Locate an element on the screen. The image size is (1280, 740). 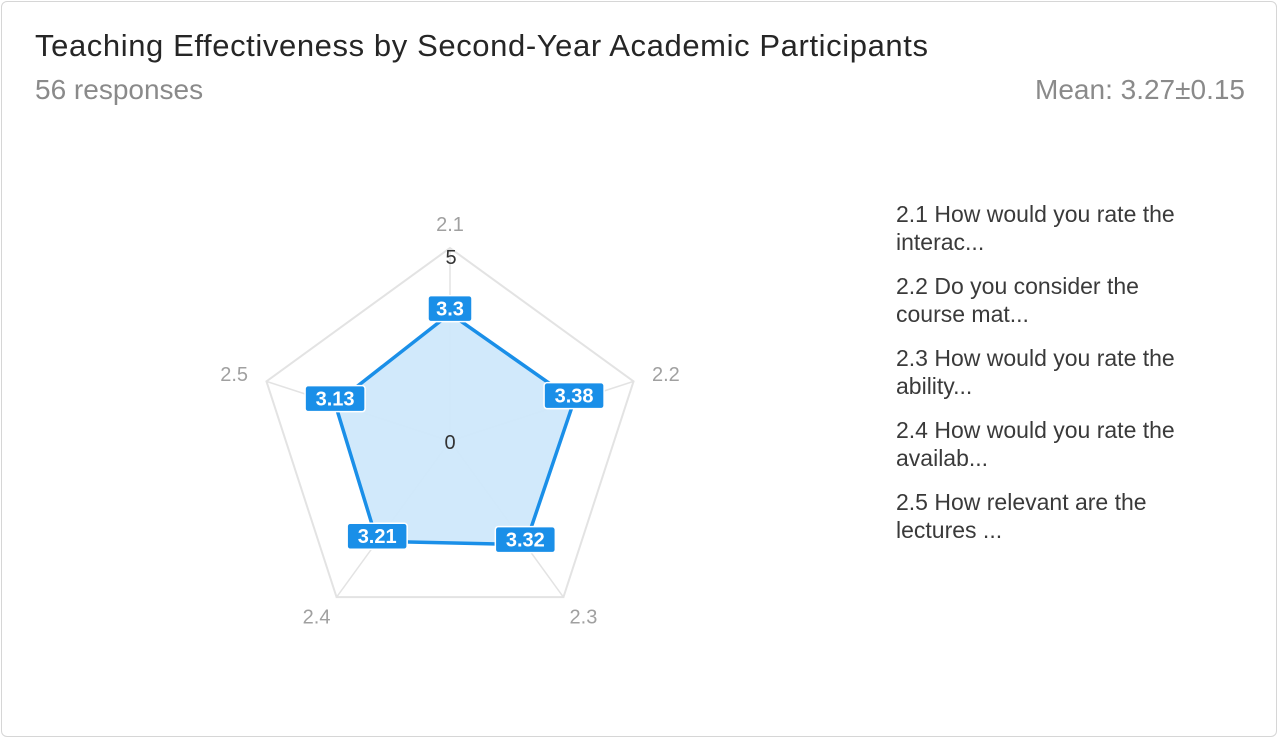
value-label-2.2: 3.38 is located at coordinates (574, 397).